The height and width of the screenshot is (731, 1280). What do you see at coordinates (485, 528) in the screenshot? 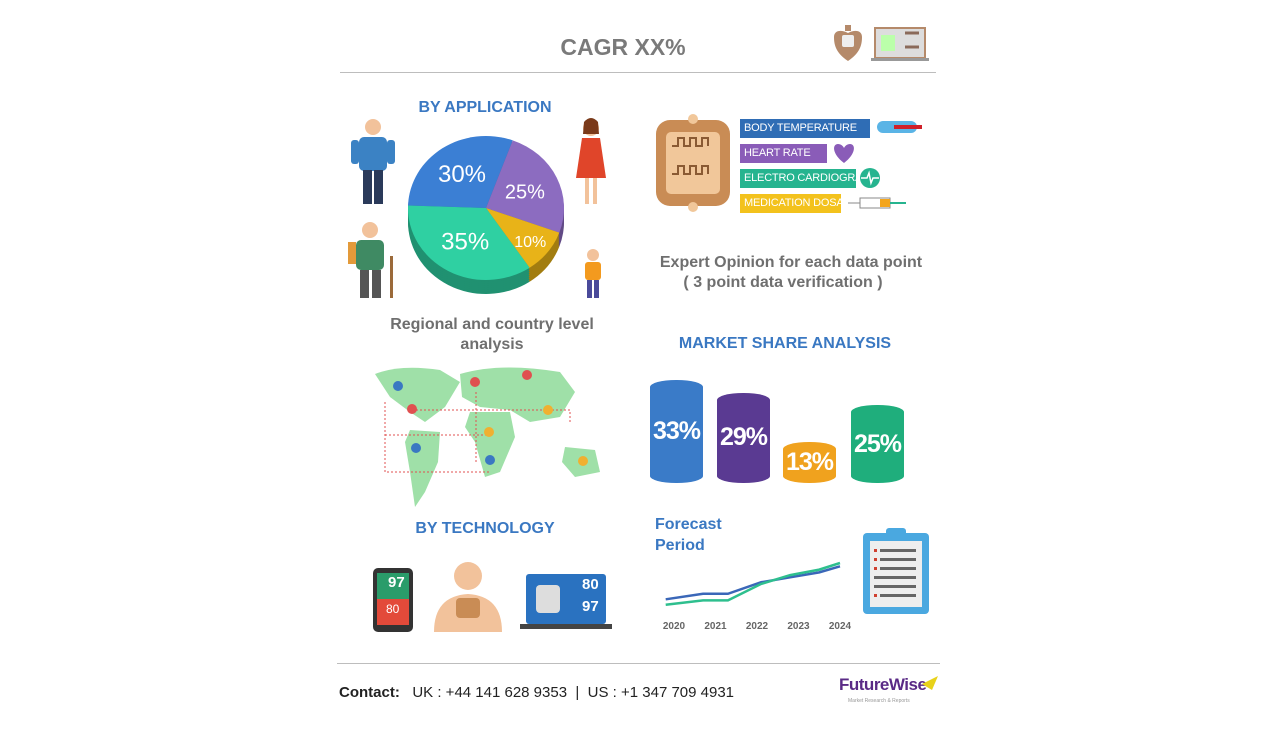
I see `by-technology-title: BY TECHNOLOGY` at bounding box center [485, 528].